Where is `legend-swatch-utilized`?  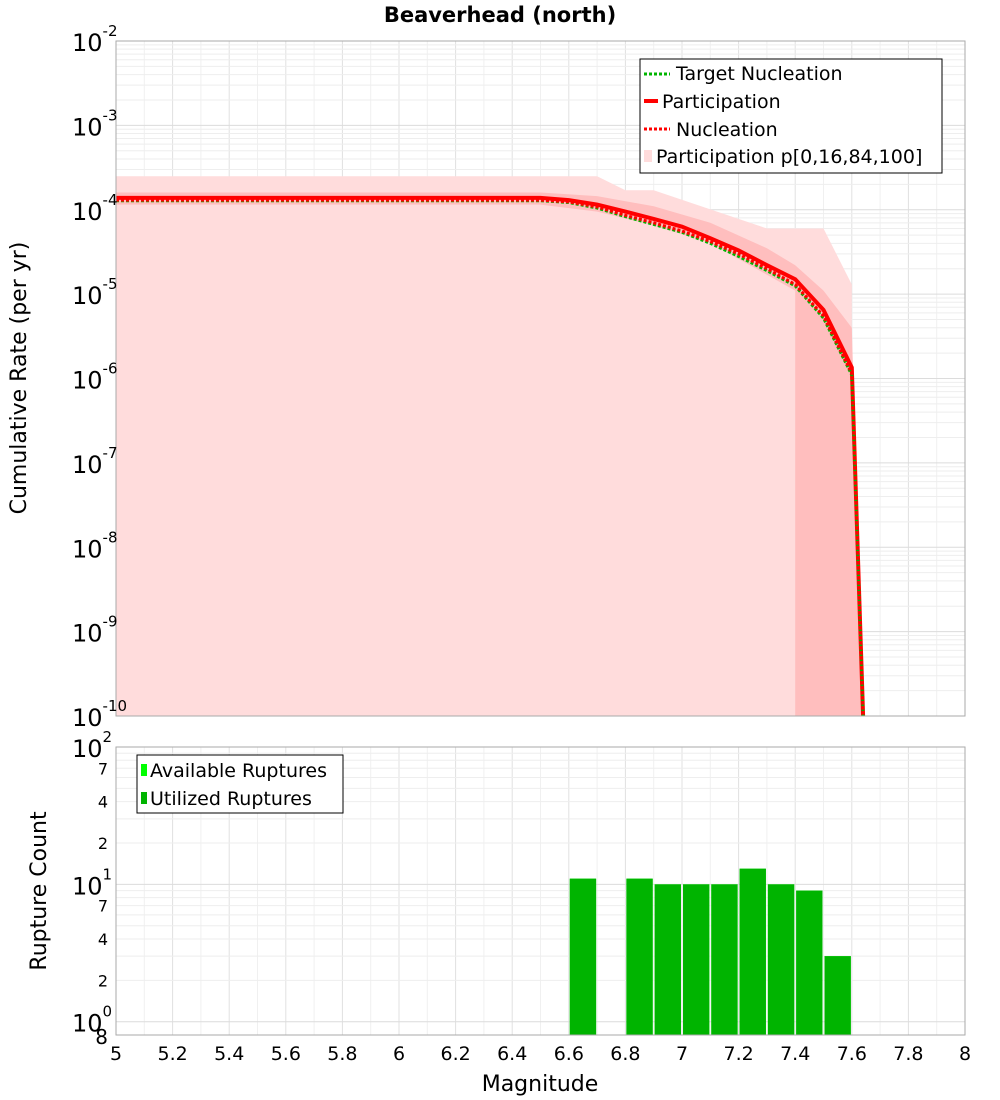 legend-swatch-utilized is located at coordinates (144, 798).